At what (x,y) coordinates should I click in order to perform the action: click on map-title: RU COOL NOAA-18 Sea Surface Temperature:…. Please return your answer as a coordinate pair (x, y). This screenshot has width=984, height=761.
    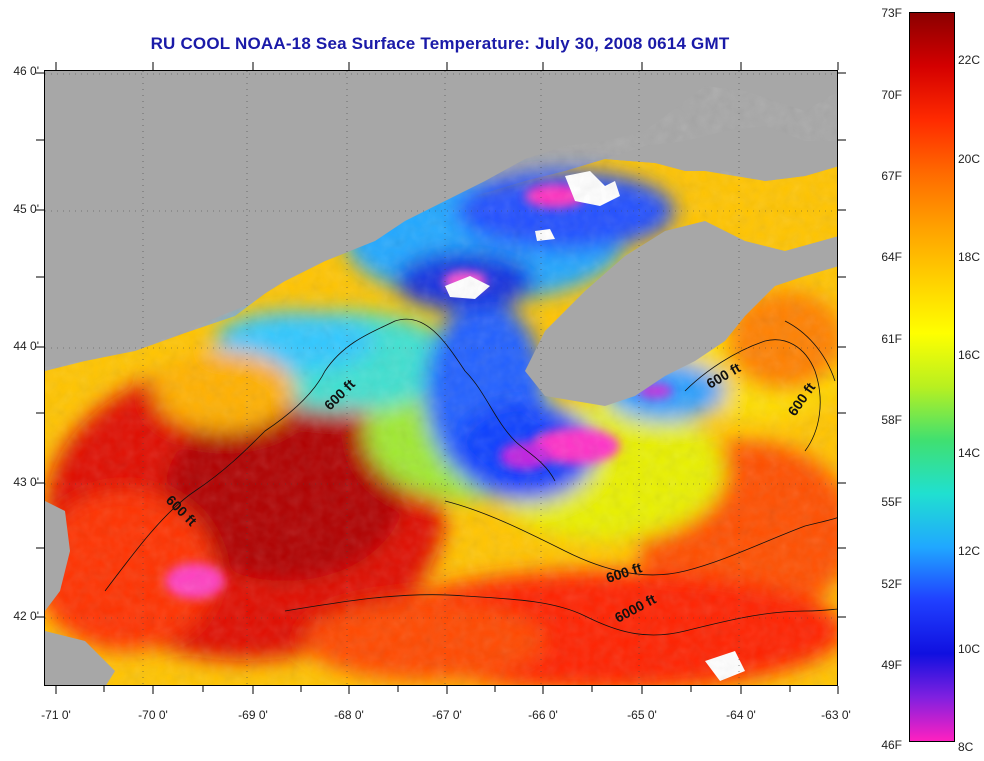
    Looking at the image, I should click on (440, 43).